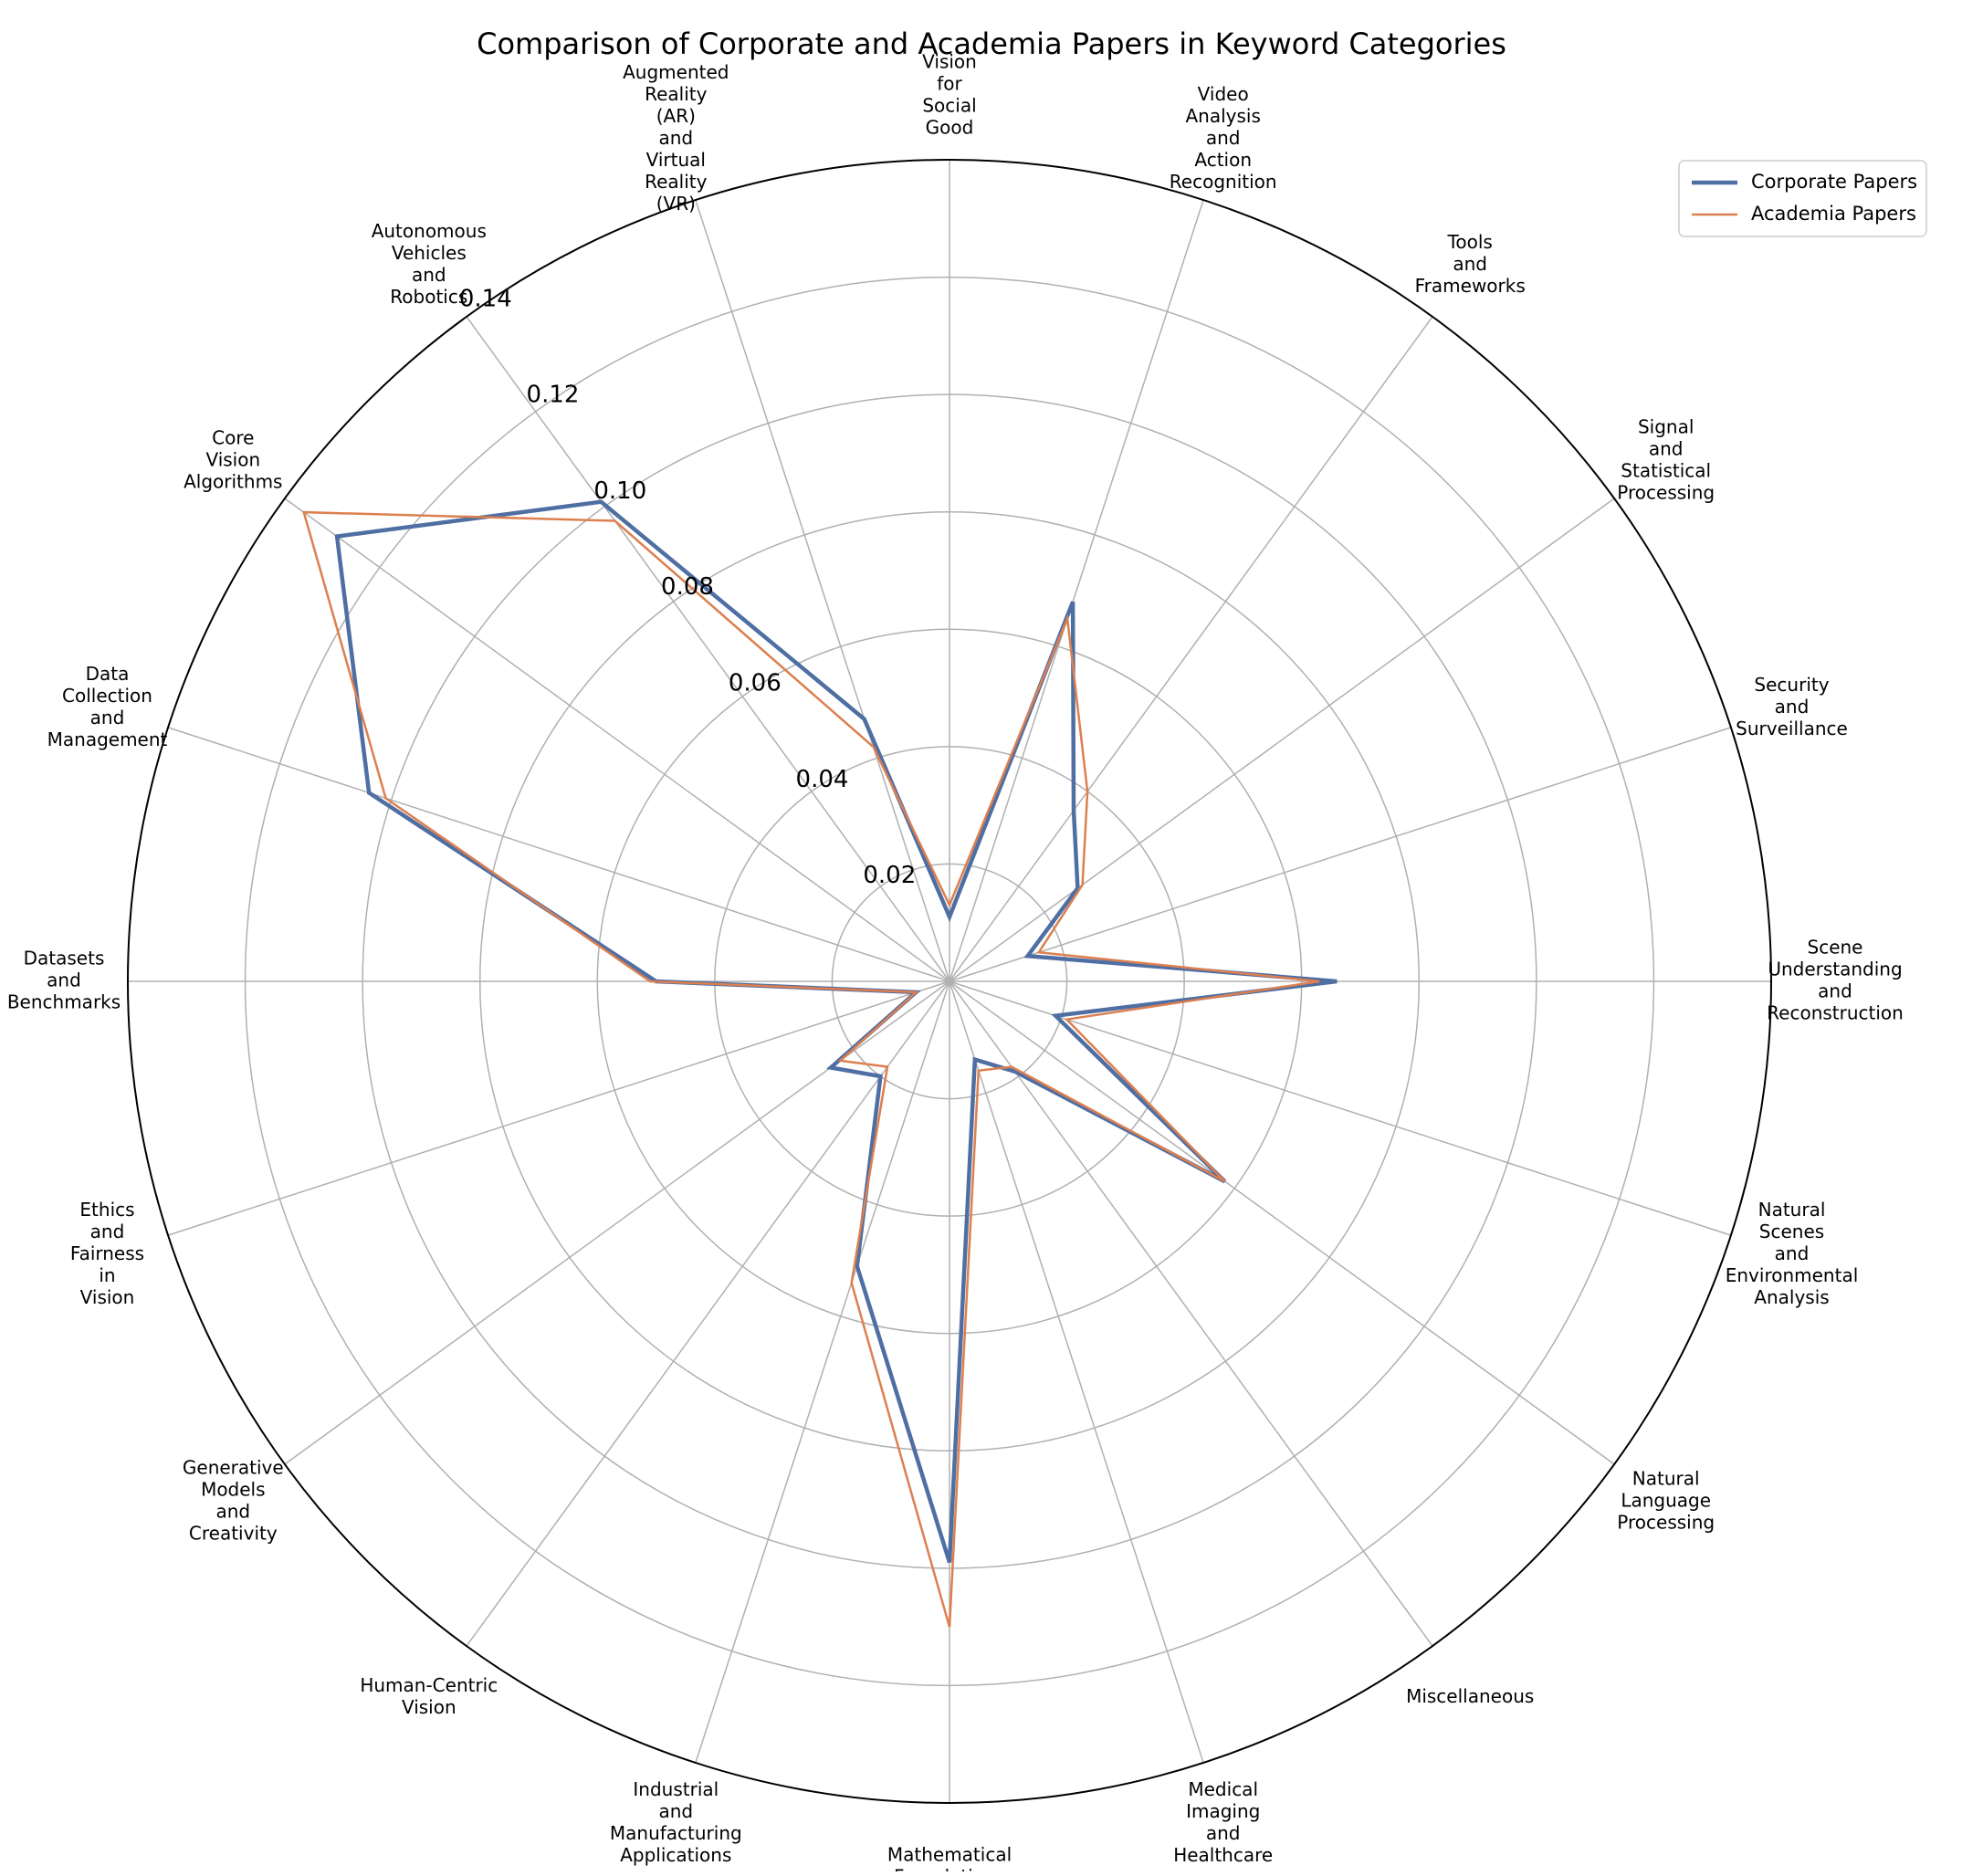 Image resolution: width=1983 pixels, height=1876 pixels. I want to click on legend-label: Corporate Papers, so click(1834, 182).